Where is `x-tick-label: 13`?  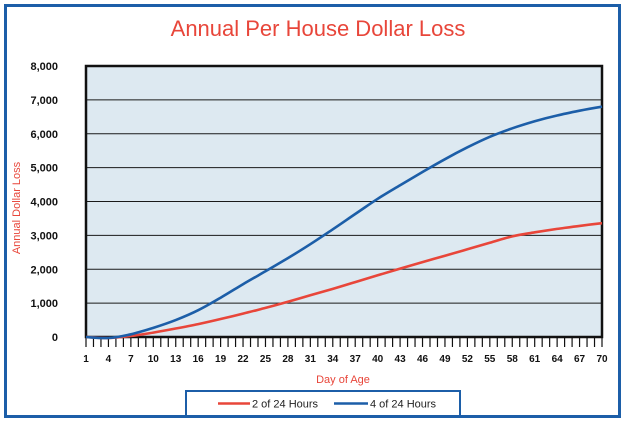 x-tick-label: 13 is located at coordinates (176, 359).